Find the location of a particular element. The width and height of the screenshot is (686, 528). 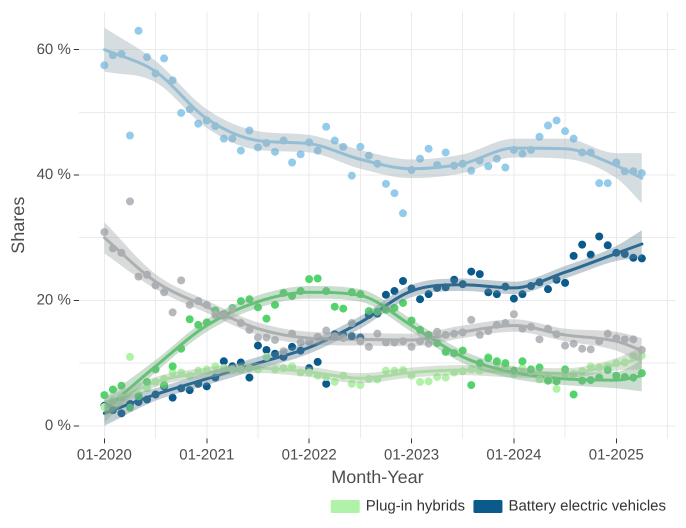

x-axis-title: Month-Year is located at coordinates (377, 477).